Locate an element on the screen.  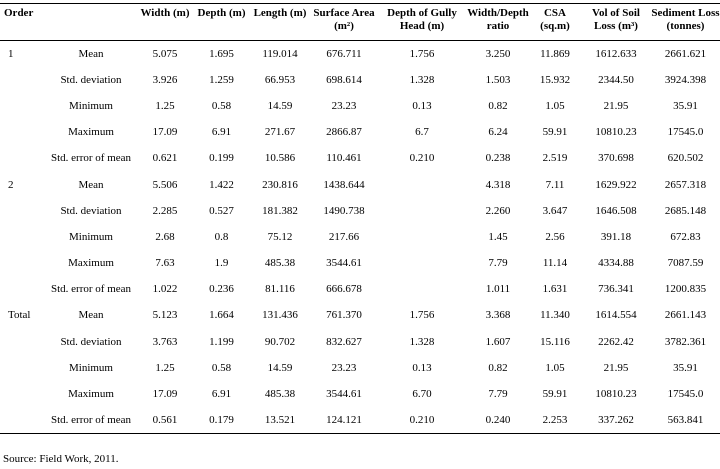
cell-sediment-loss: 17545.0 is located at coordinates (685, 394).